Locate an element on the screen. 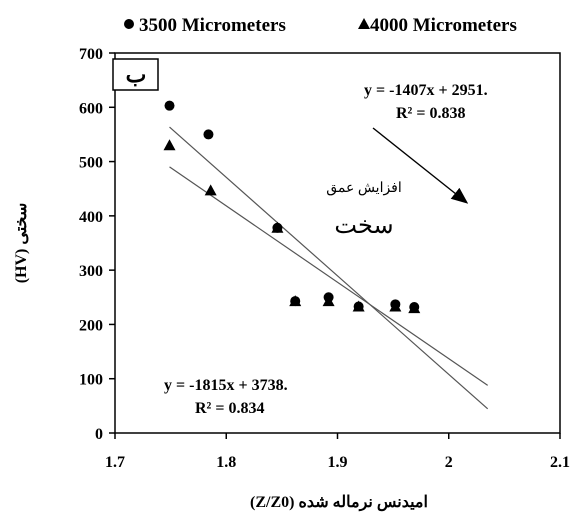 The image size is (573, 523). y-tick-label: 0 is located at coordinates (99, 434).